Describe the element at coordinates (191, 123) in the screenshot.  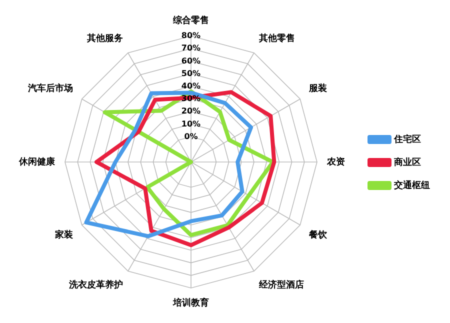
I see `y-tick-label: 10%` at that location.